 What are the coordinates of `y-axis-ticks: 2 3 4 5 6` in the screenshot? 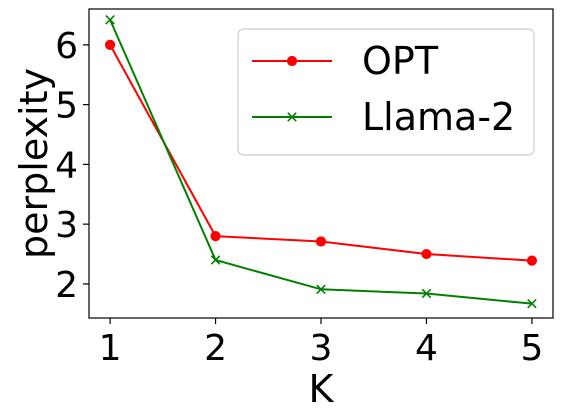 It's located at (72, 166).